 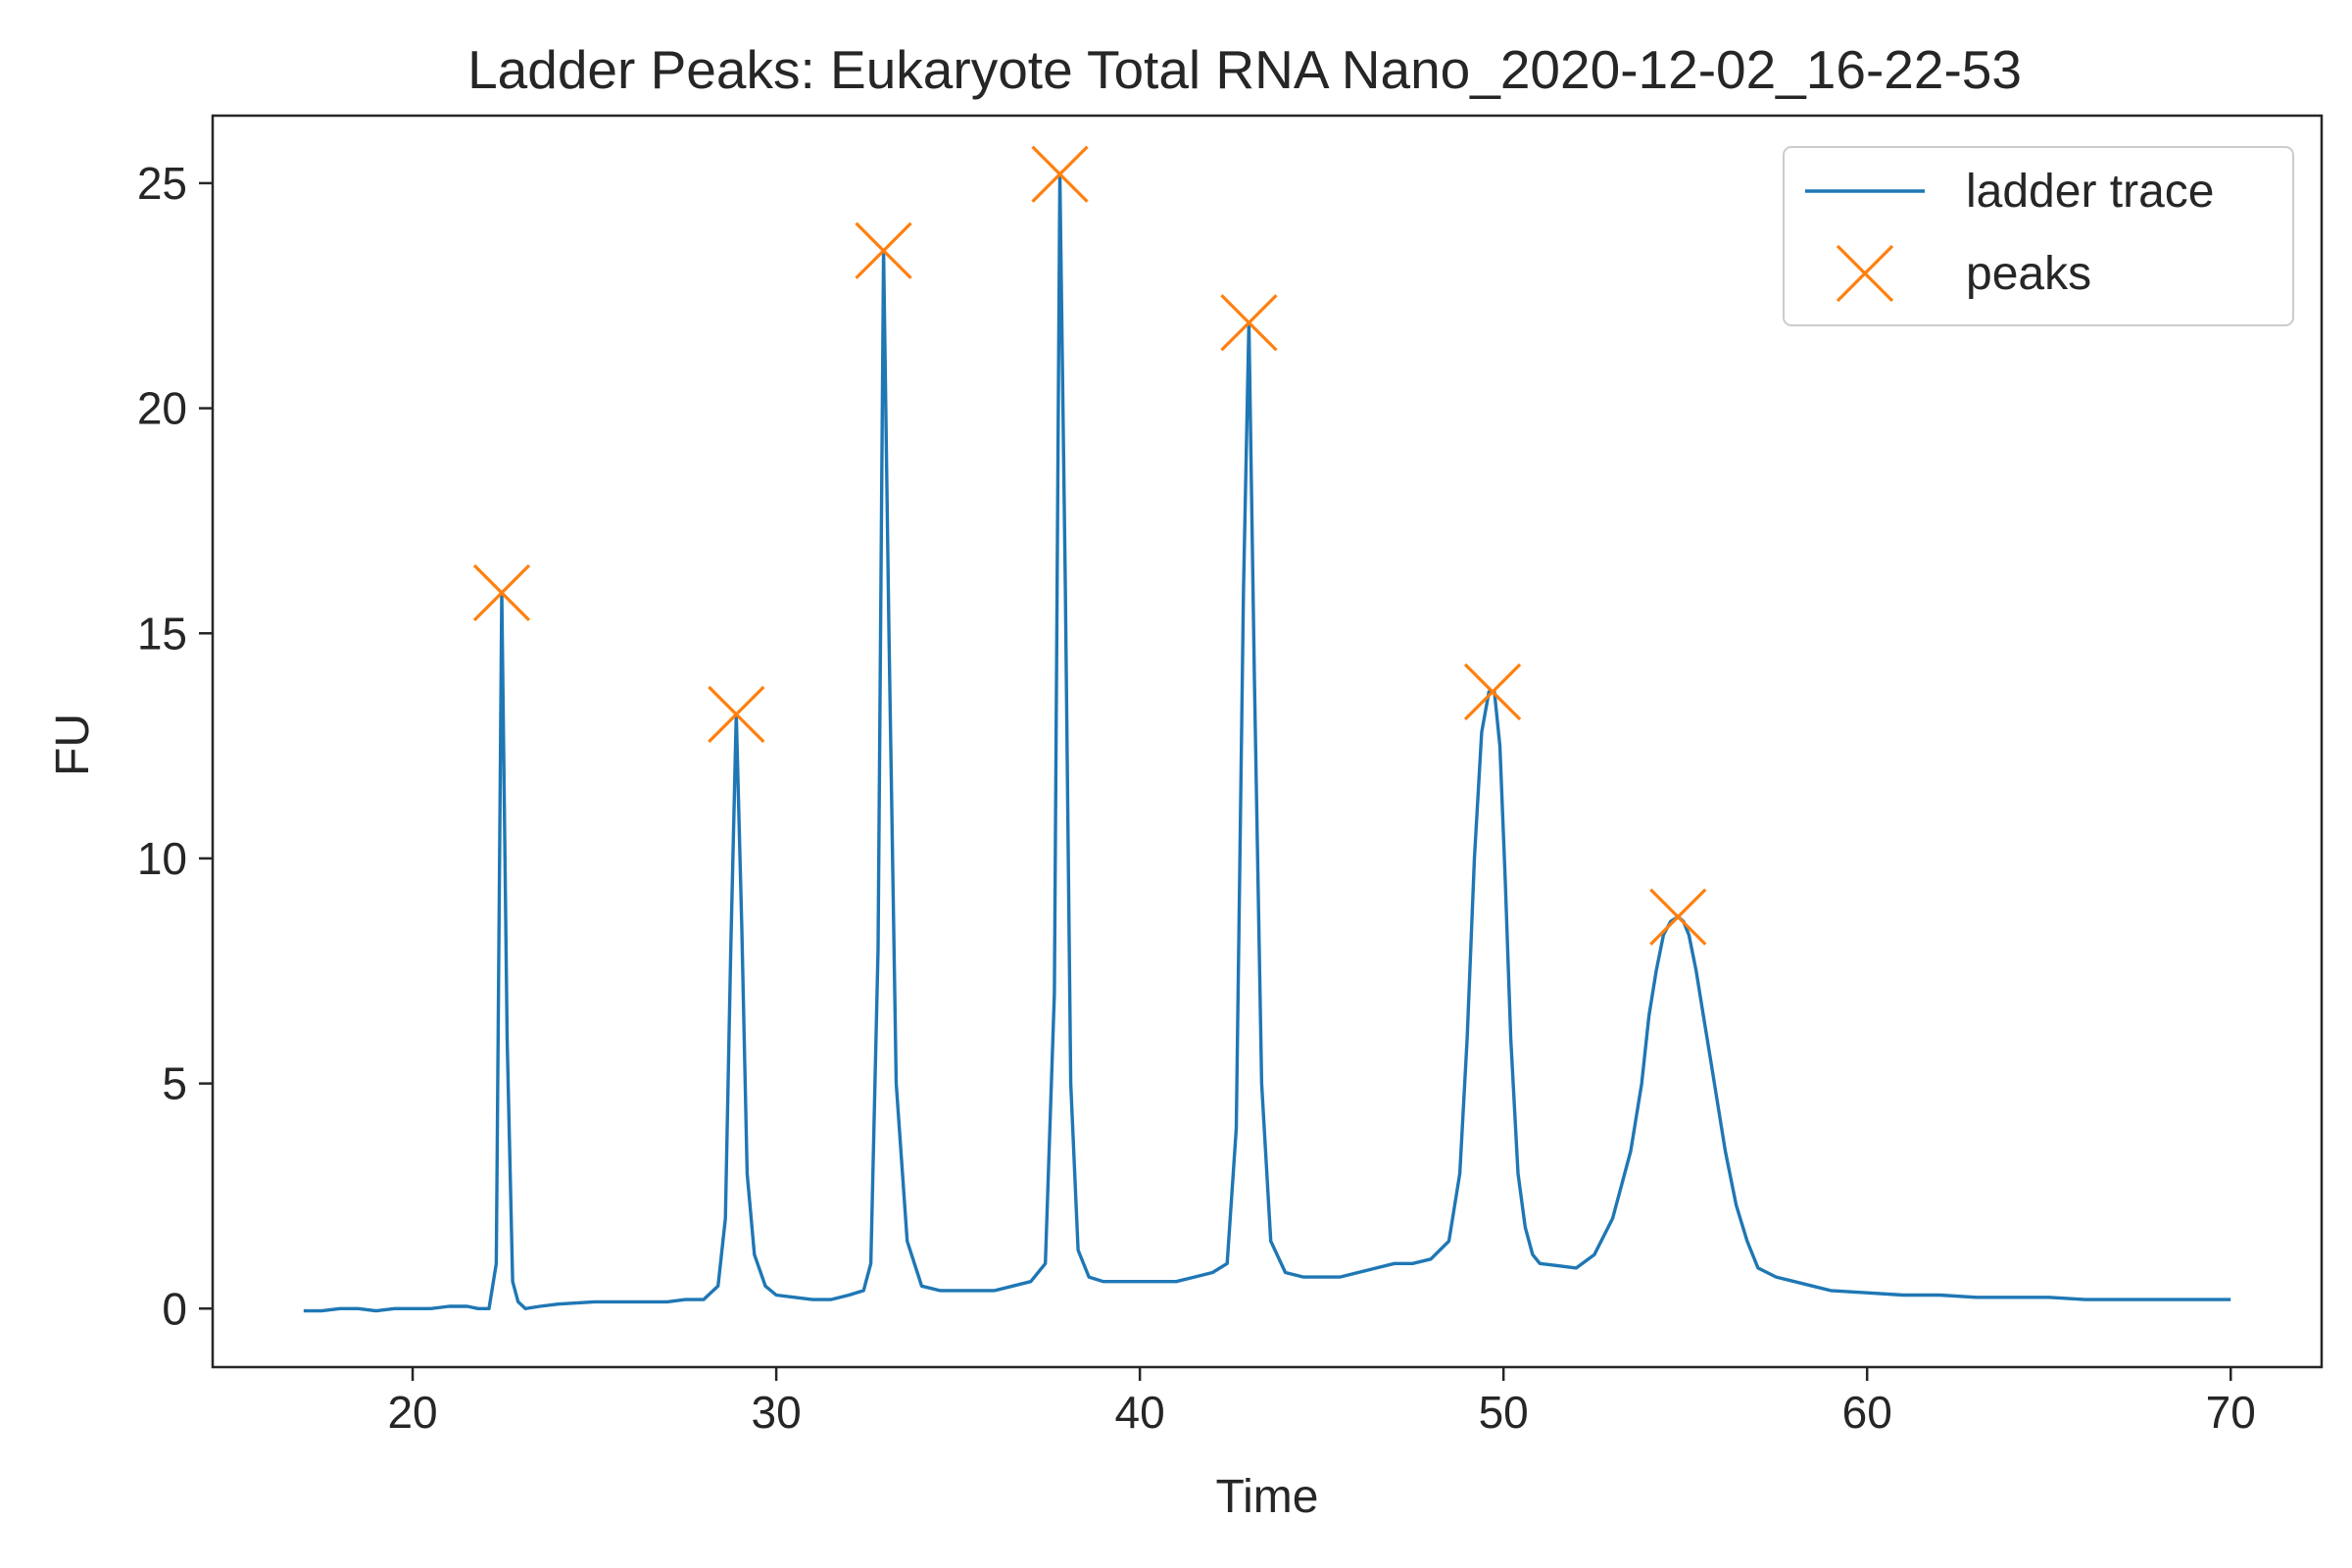 I want to click on x-tick-label: 20, so click(x=412, y=1412).